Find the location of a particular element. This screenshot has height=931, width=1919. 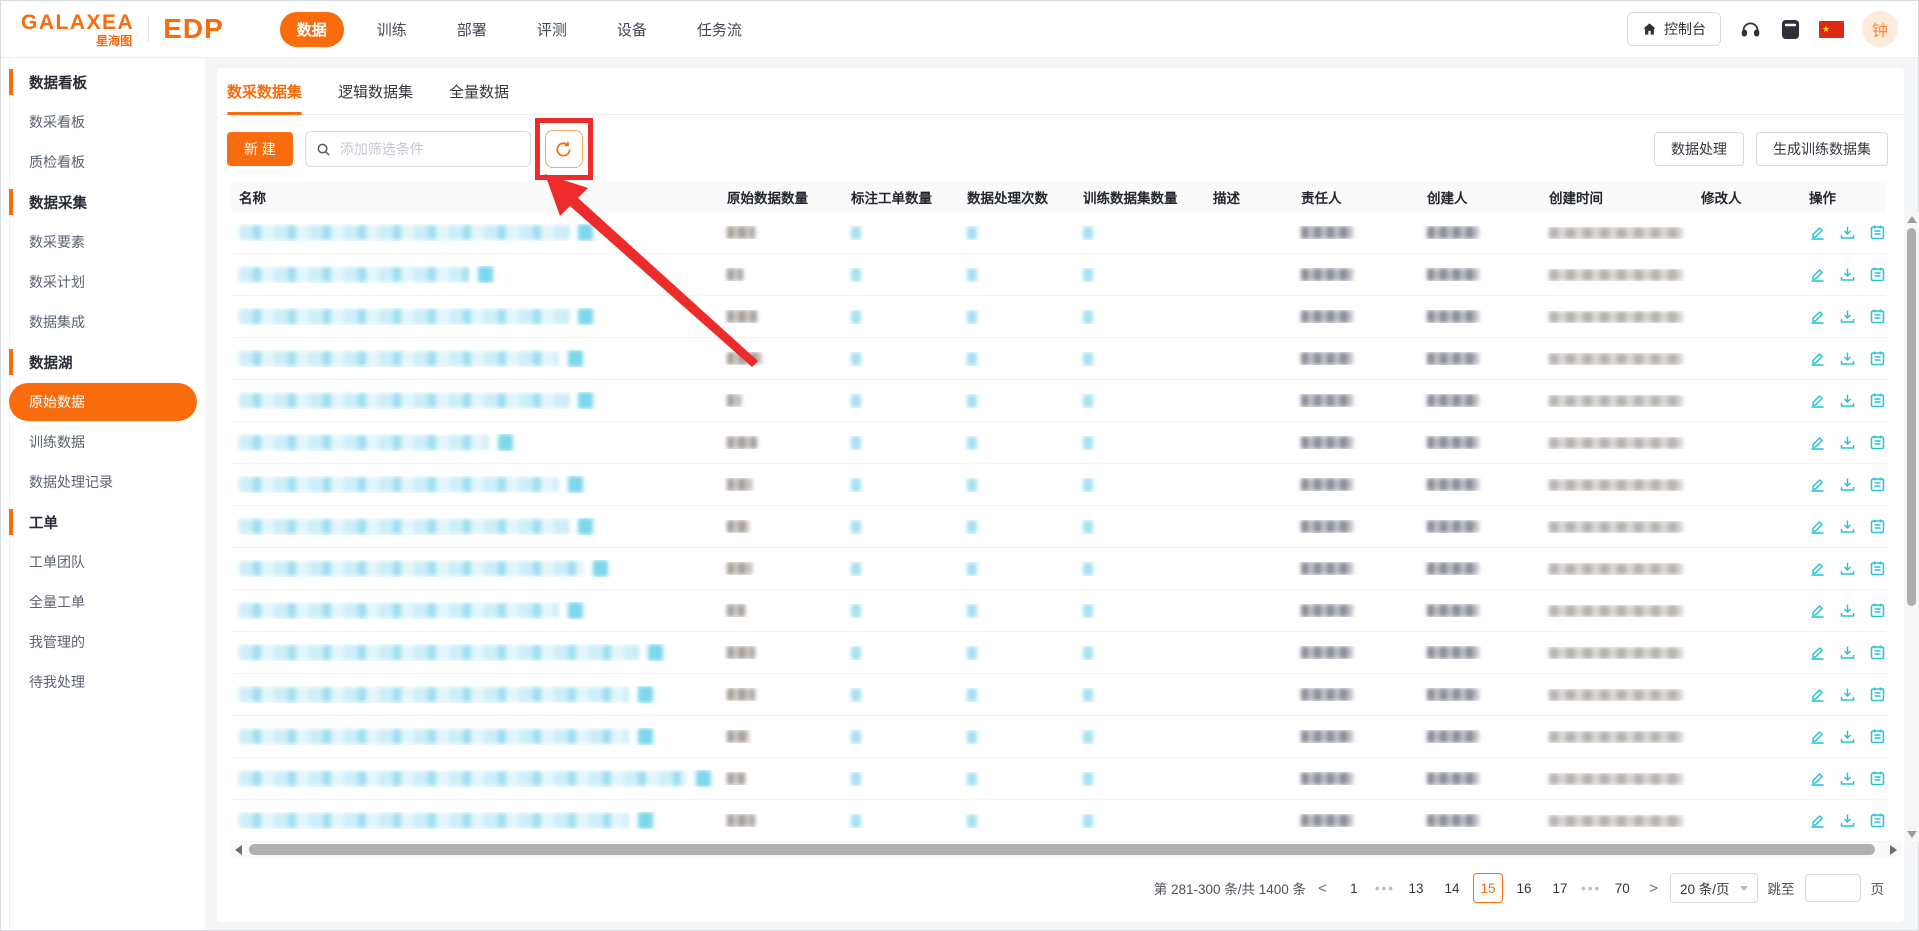

sidebar-item: 工单团队 is located at coordinates (57, 562).